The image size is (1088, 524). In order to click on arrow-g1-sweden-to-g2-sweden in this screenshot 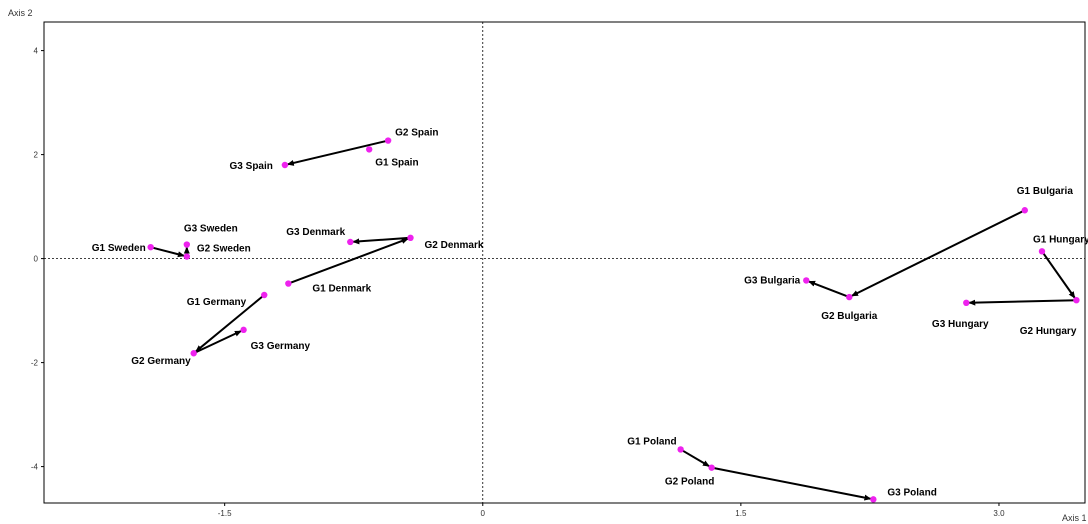, I will do `click(167, 252)`.